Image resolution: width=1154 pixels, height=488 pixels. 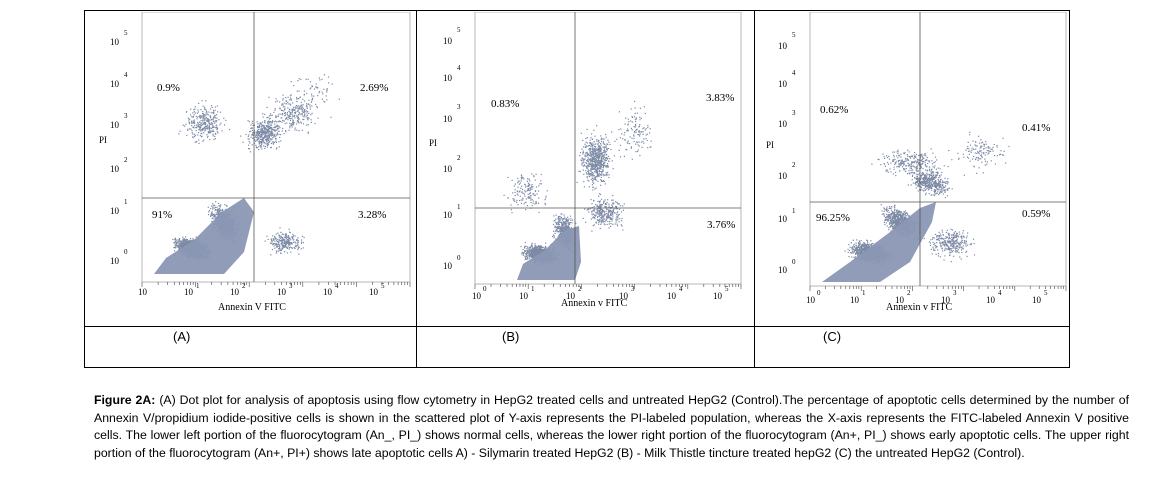 What do you see at coordinates (832, 336) in the screenshot?
I see `panel-label-c: (C)` at bounding box center [832, 336].